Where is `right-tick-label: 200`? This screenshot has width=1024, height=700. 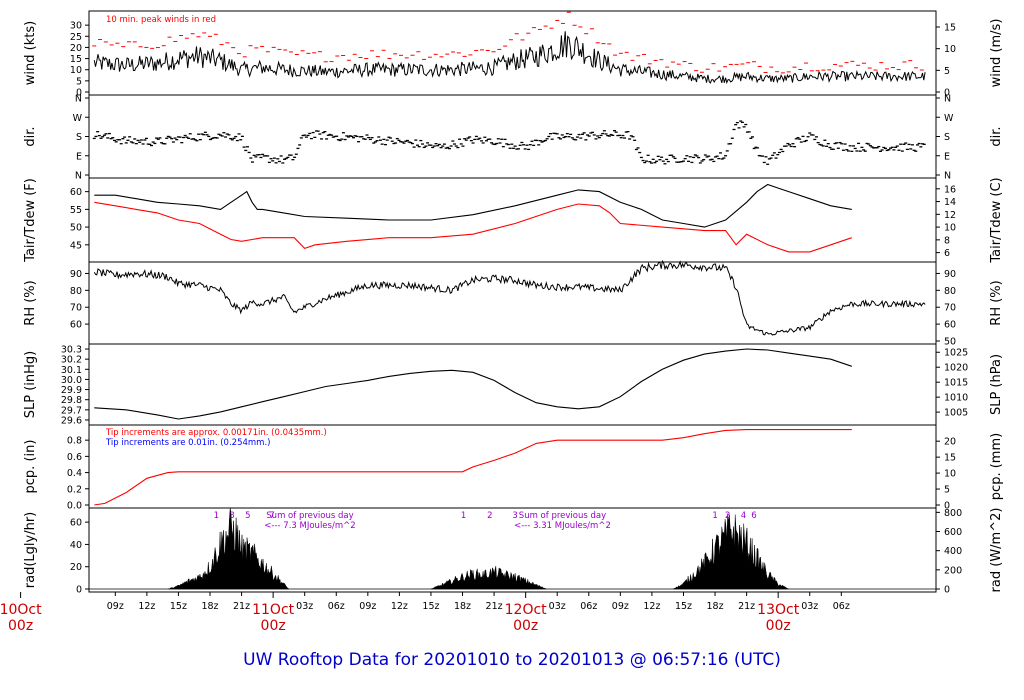 right-tick-label: 200 is located at coordinates (953, 570).